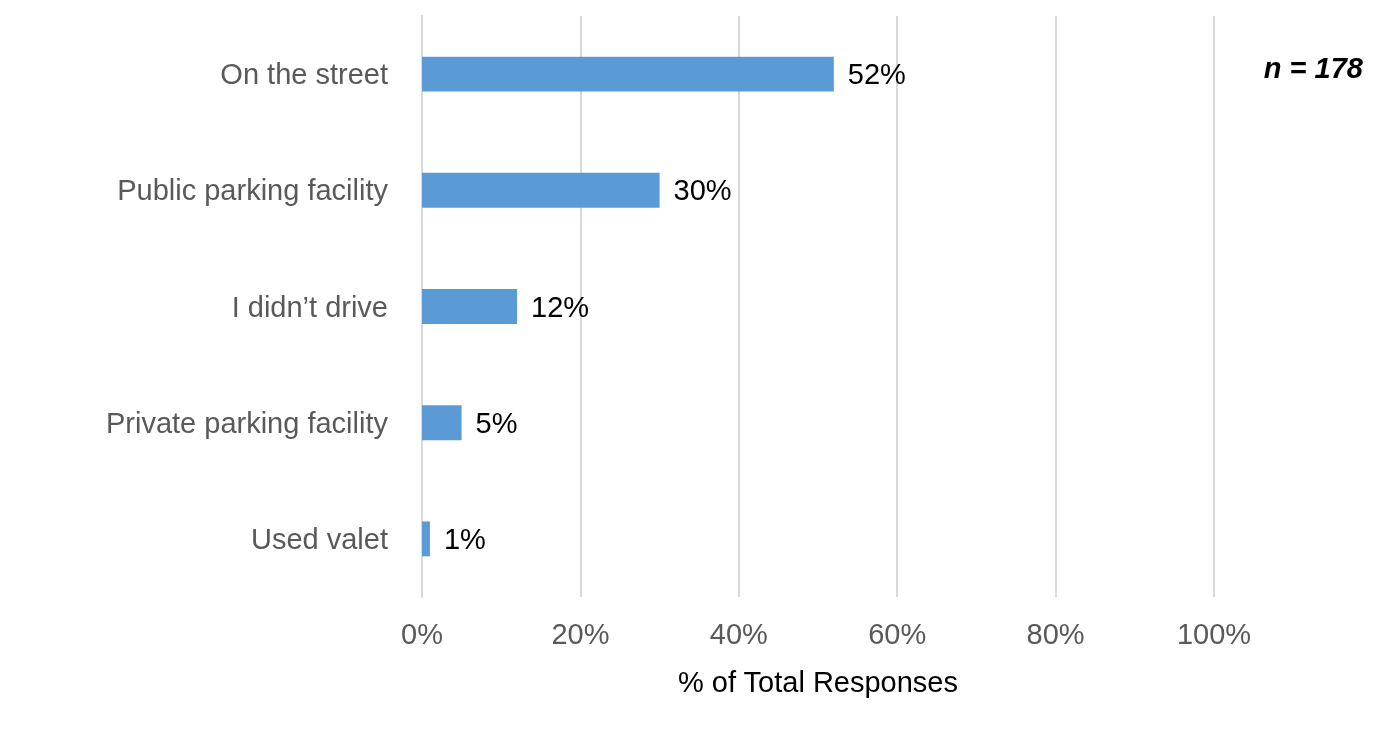 The width and height of the screenshot is (1379, 744). Describe the element at coordinates (464, 538) in the screenshot. I see `data-label: 1%` at that location.